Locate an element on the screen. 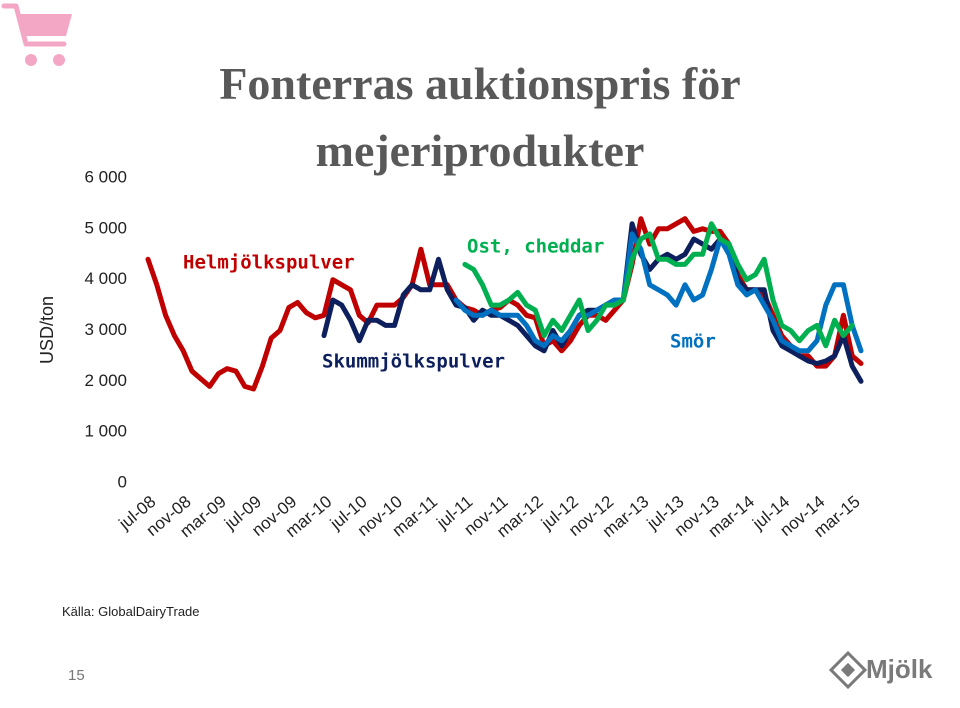 Image resolution: width=960 pixels, height=708 pixels. series-label: Ost, cheddar is located at coordinates (535, 247).